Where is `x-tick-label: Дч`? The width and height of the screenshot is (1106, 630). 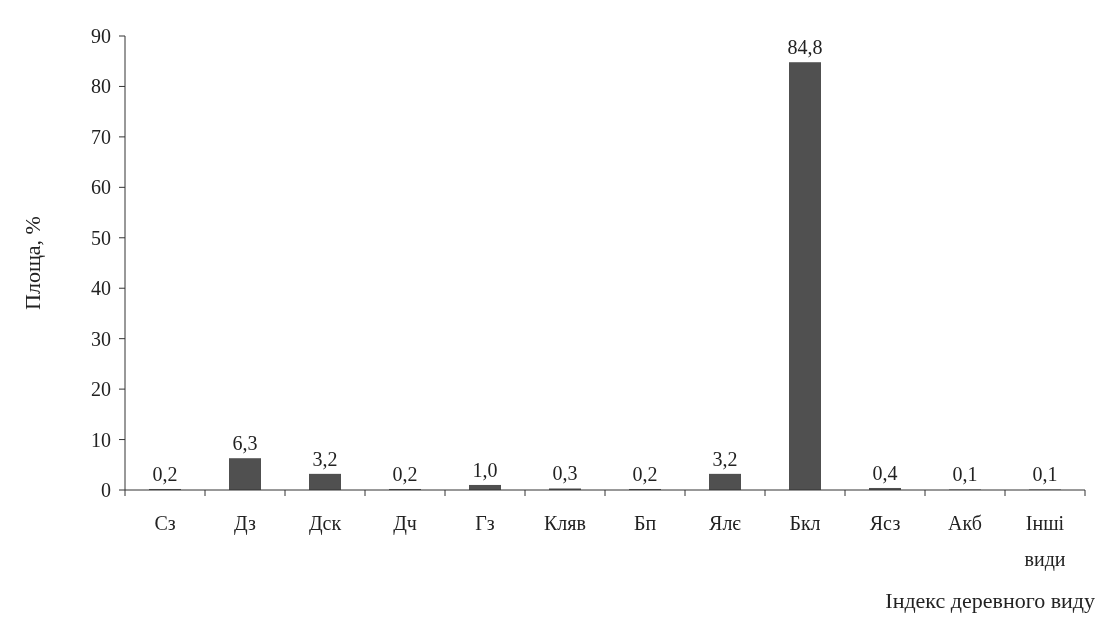
x-tick-label: Дч is located at coordinates (405, 523).